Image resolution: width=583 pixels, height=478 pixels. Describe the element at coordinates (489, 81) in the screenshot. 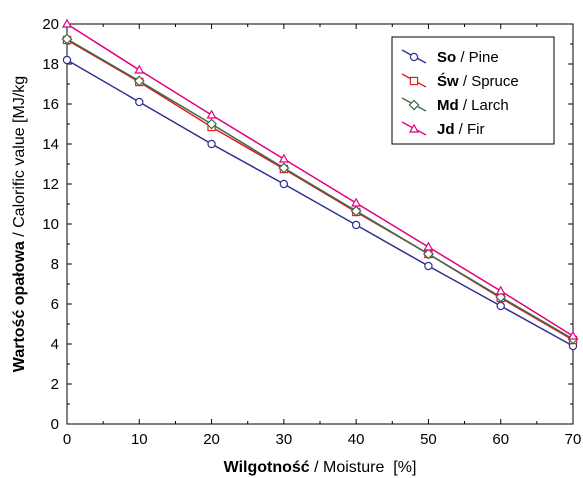

I see `legend-label-rest: / Spruce` at that location.